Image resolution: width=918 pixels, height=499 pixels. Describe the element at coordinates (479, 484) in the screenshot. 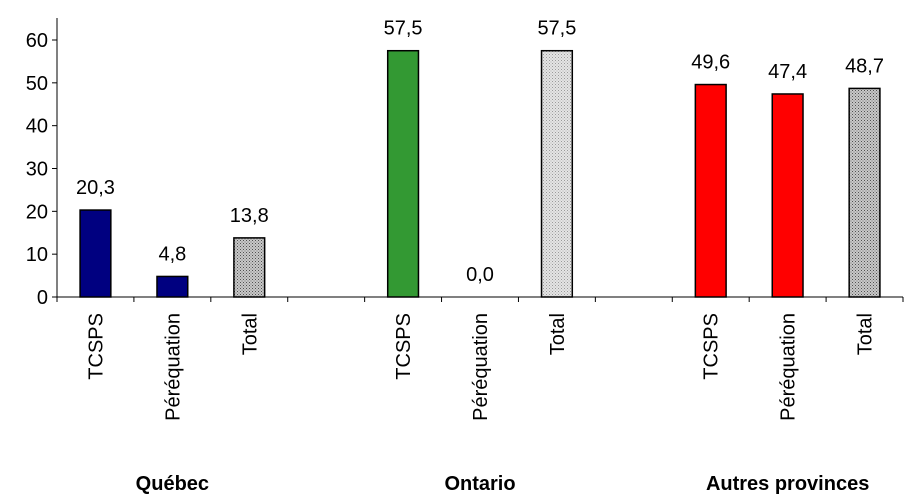

I see `group-label: Ontario` at that location.